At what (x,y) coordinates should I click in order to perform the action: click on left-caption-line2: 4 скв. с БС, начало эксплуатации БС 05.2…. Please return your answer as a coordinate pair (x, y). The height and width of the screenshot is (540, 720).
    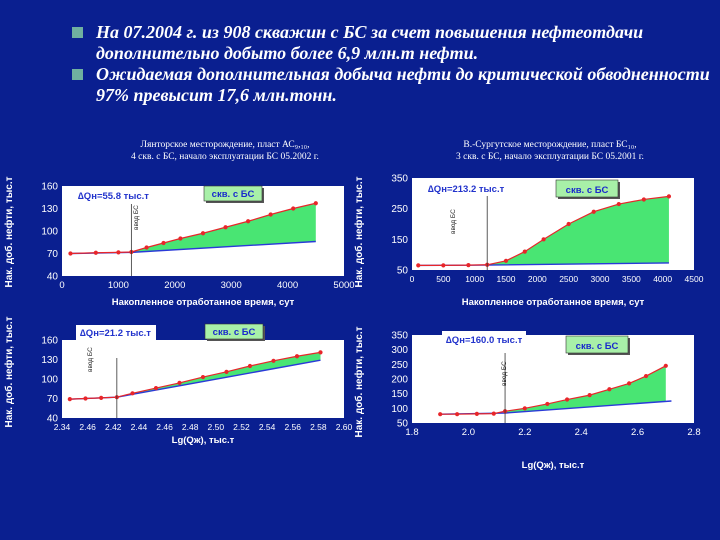
    Looking at the image, I should click on (225, 157).